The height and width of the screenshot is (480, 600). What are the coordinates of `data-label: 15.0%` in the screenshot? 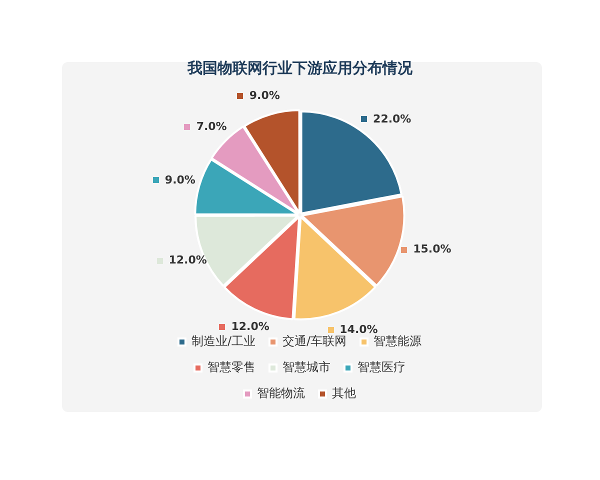 It's located at (432, 249).